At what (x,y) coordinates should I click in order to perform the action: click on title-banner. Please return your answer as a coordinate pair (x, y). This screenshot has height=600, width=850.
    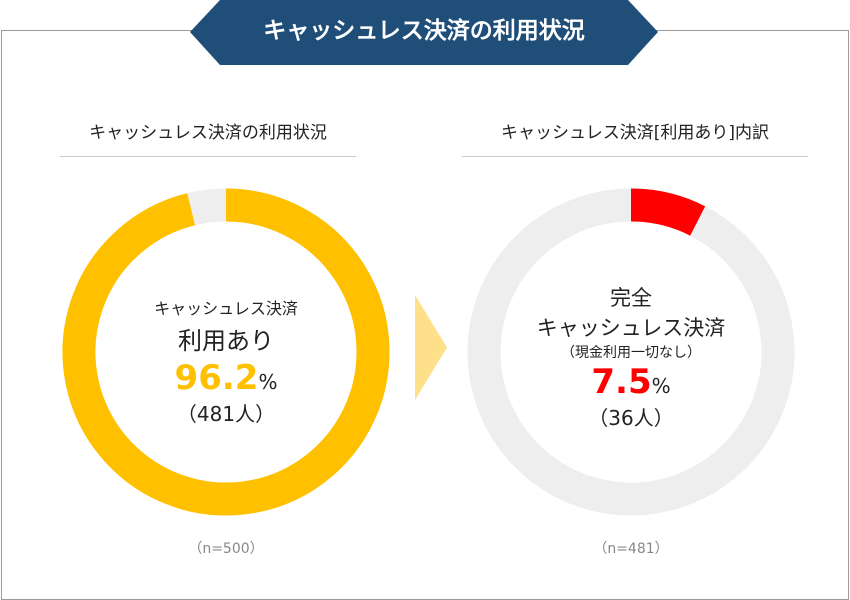
    Looking at the image, I should click on (424, 32).